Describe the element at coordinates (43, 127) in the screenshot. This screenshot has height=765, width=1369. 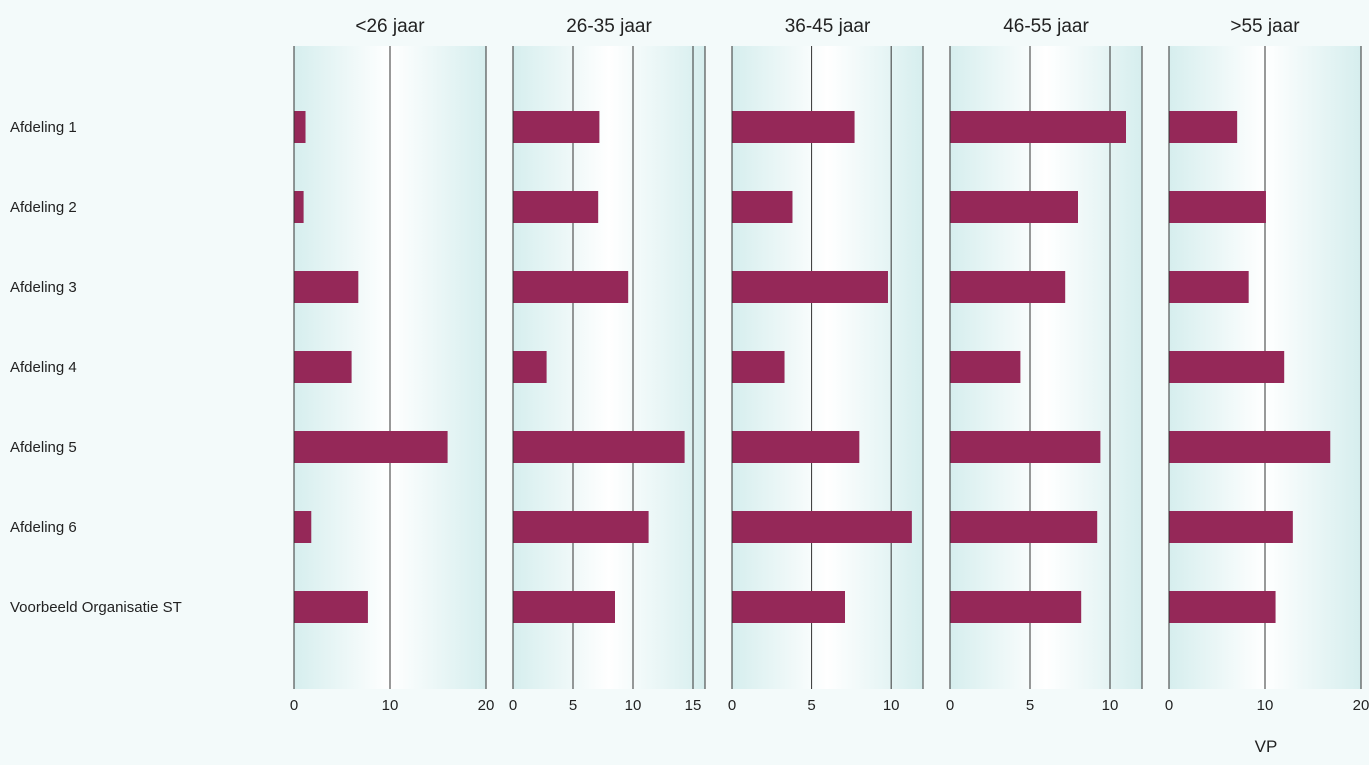
I see `category-label: Afdeling 1` at that location.